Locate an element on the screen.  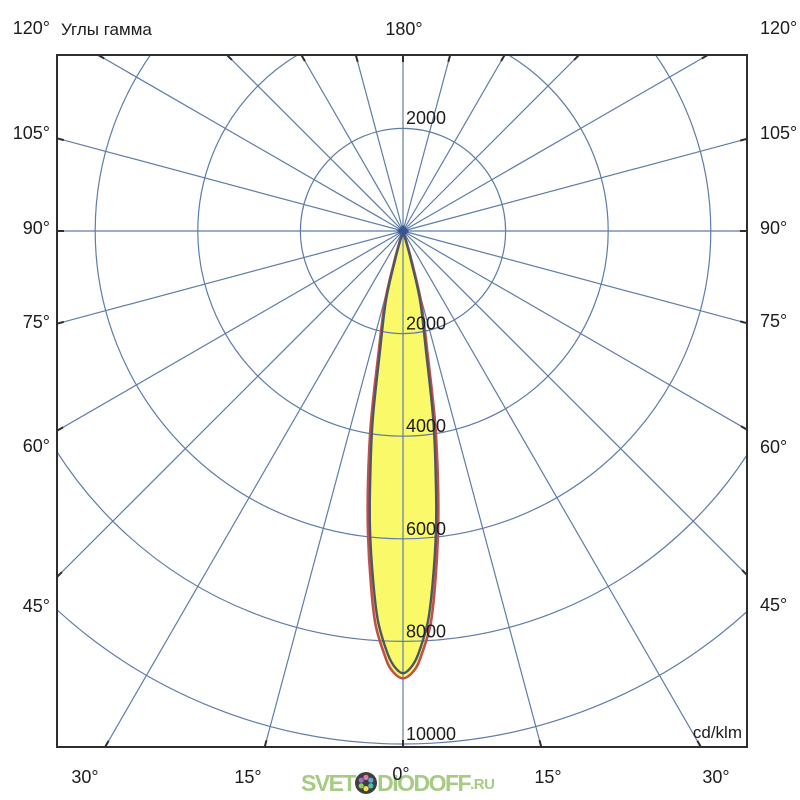
unit-label: cd/klm is located at coordinates (717, 732).